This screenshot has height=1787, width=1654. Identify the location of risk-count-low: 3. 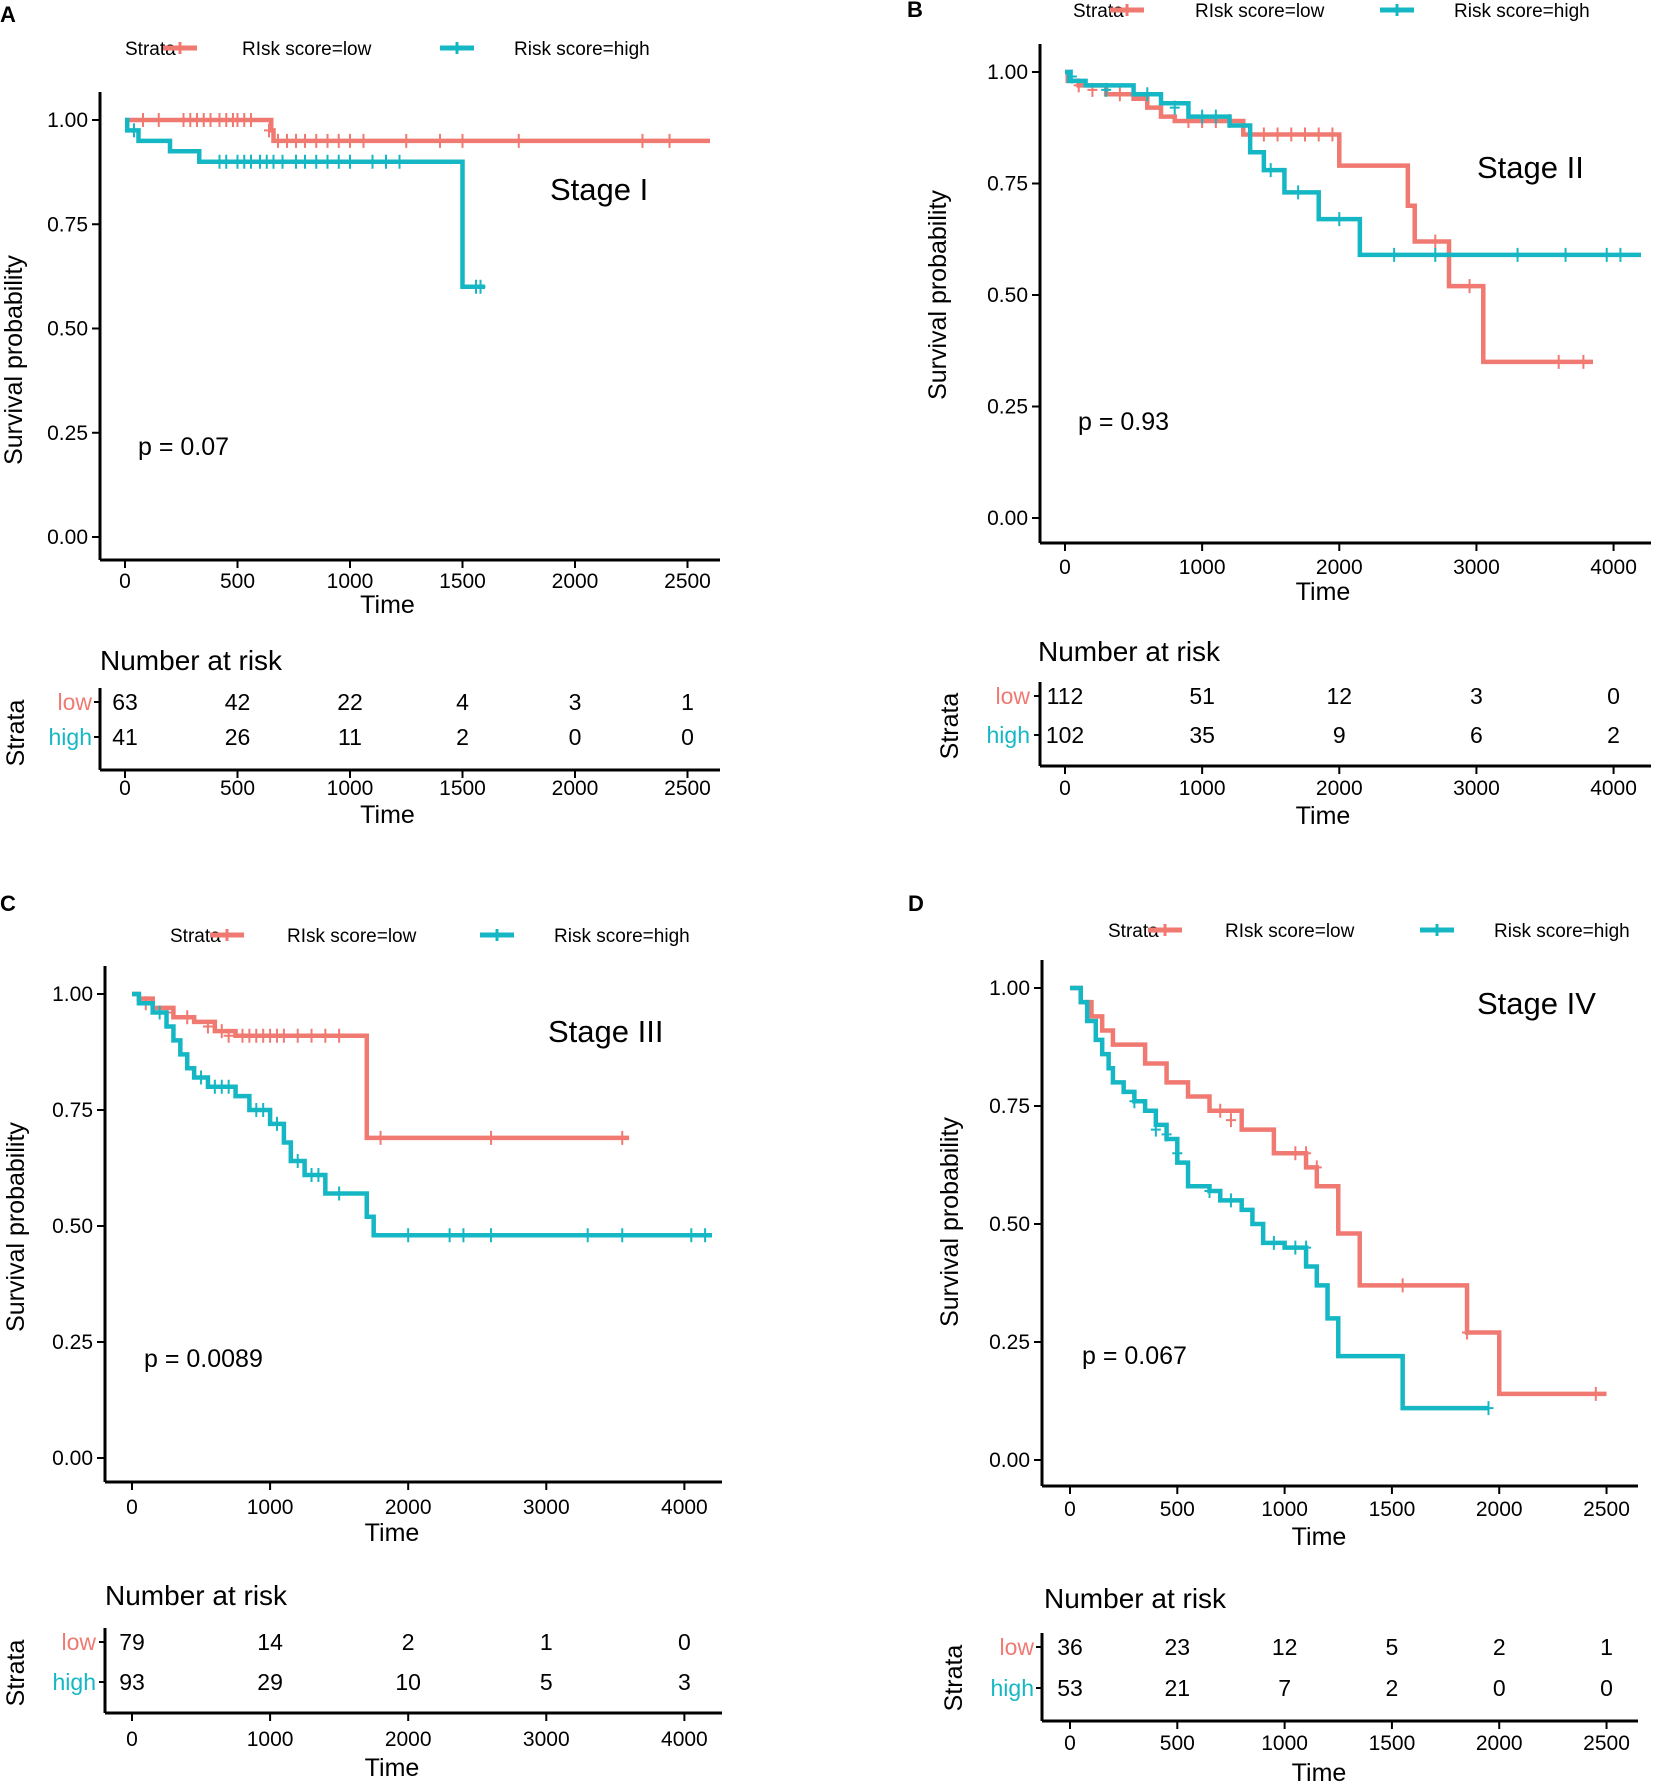
(575, 702).